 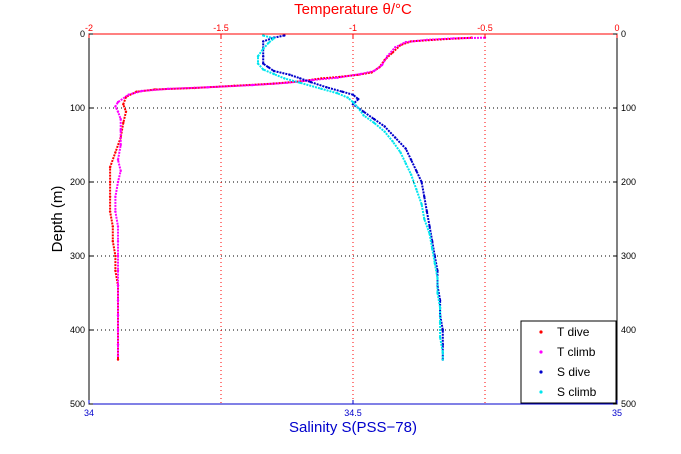 I want to click on right-tick-label: 500, so click(x=628, y=404).